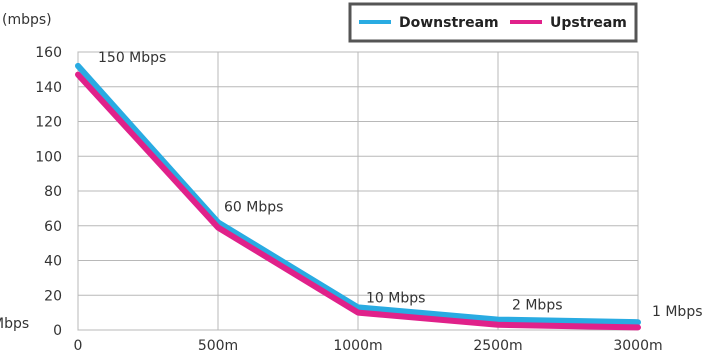  I want to click on annotation-label: 150 Mbps, so click(132, 58).